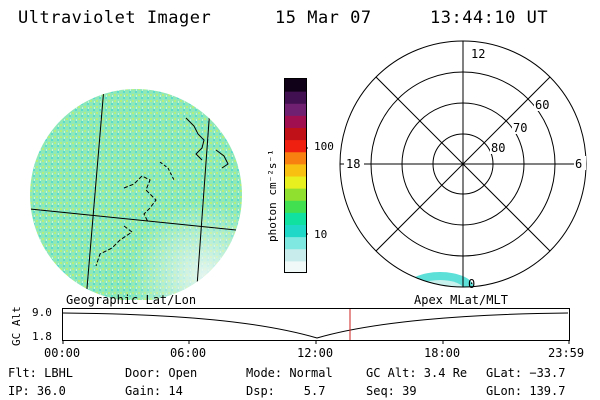  Describe the element at coordinates (188, 353) in the screenshot. I see `timeline-x-tick-0600: 06:00` at that location.